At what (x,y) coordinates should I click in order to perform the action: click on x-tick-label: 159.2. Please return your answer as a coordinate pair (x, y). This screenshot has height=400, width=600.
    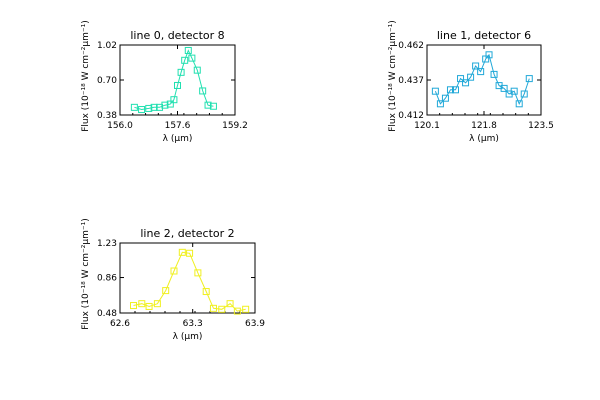
    Looking at the image, I should click on (235, 126).